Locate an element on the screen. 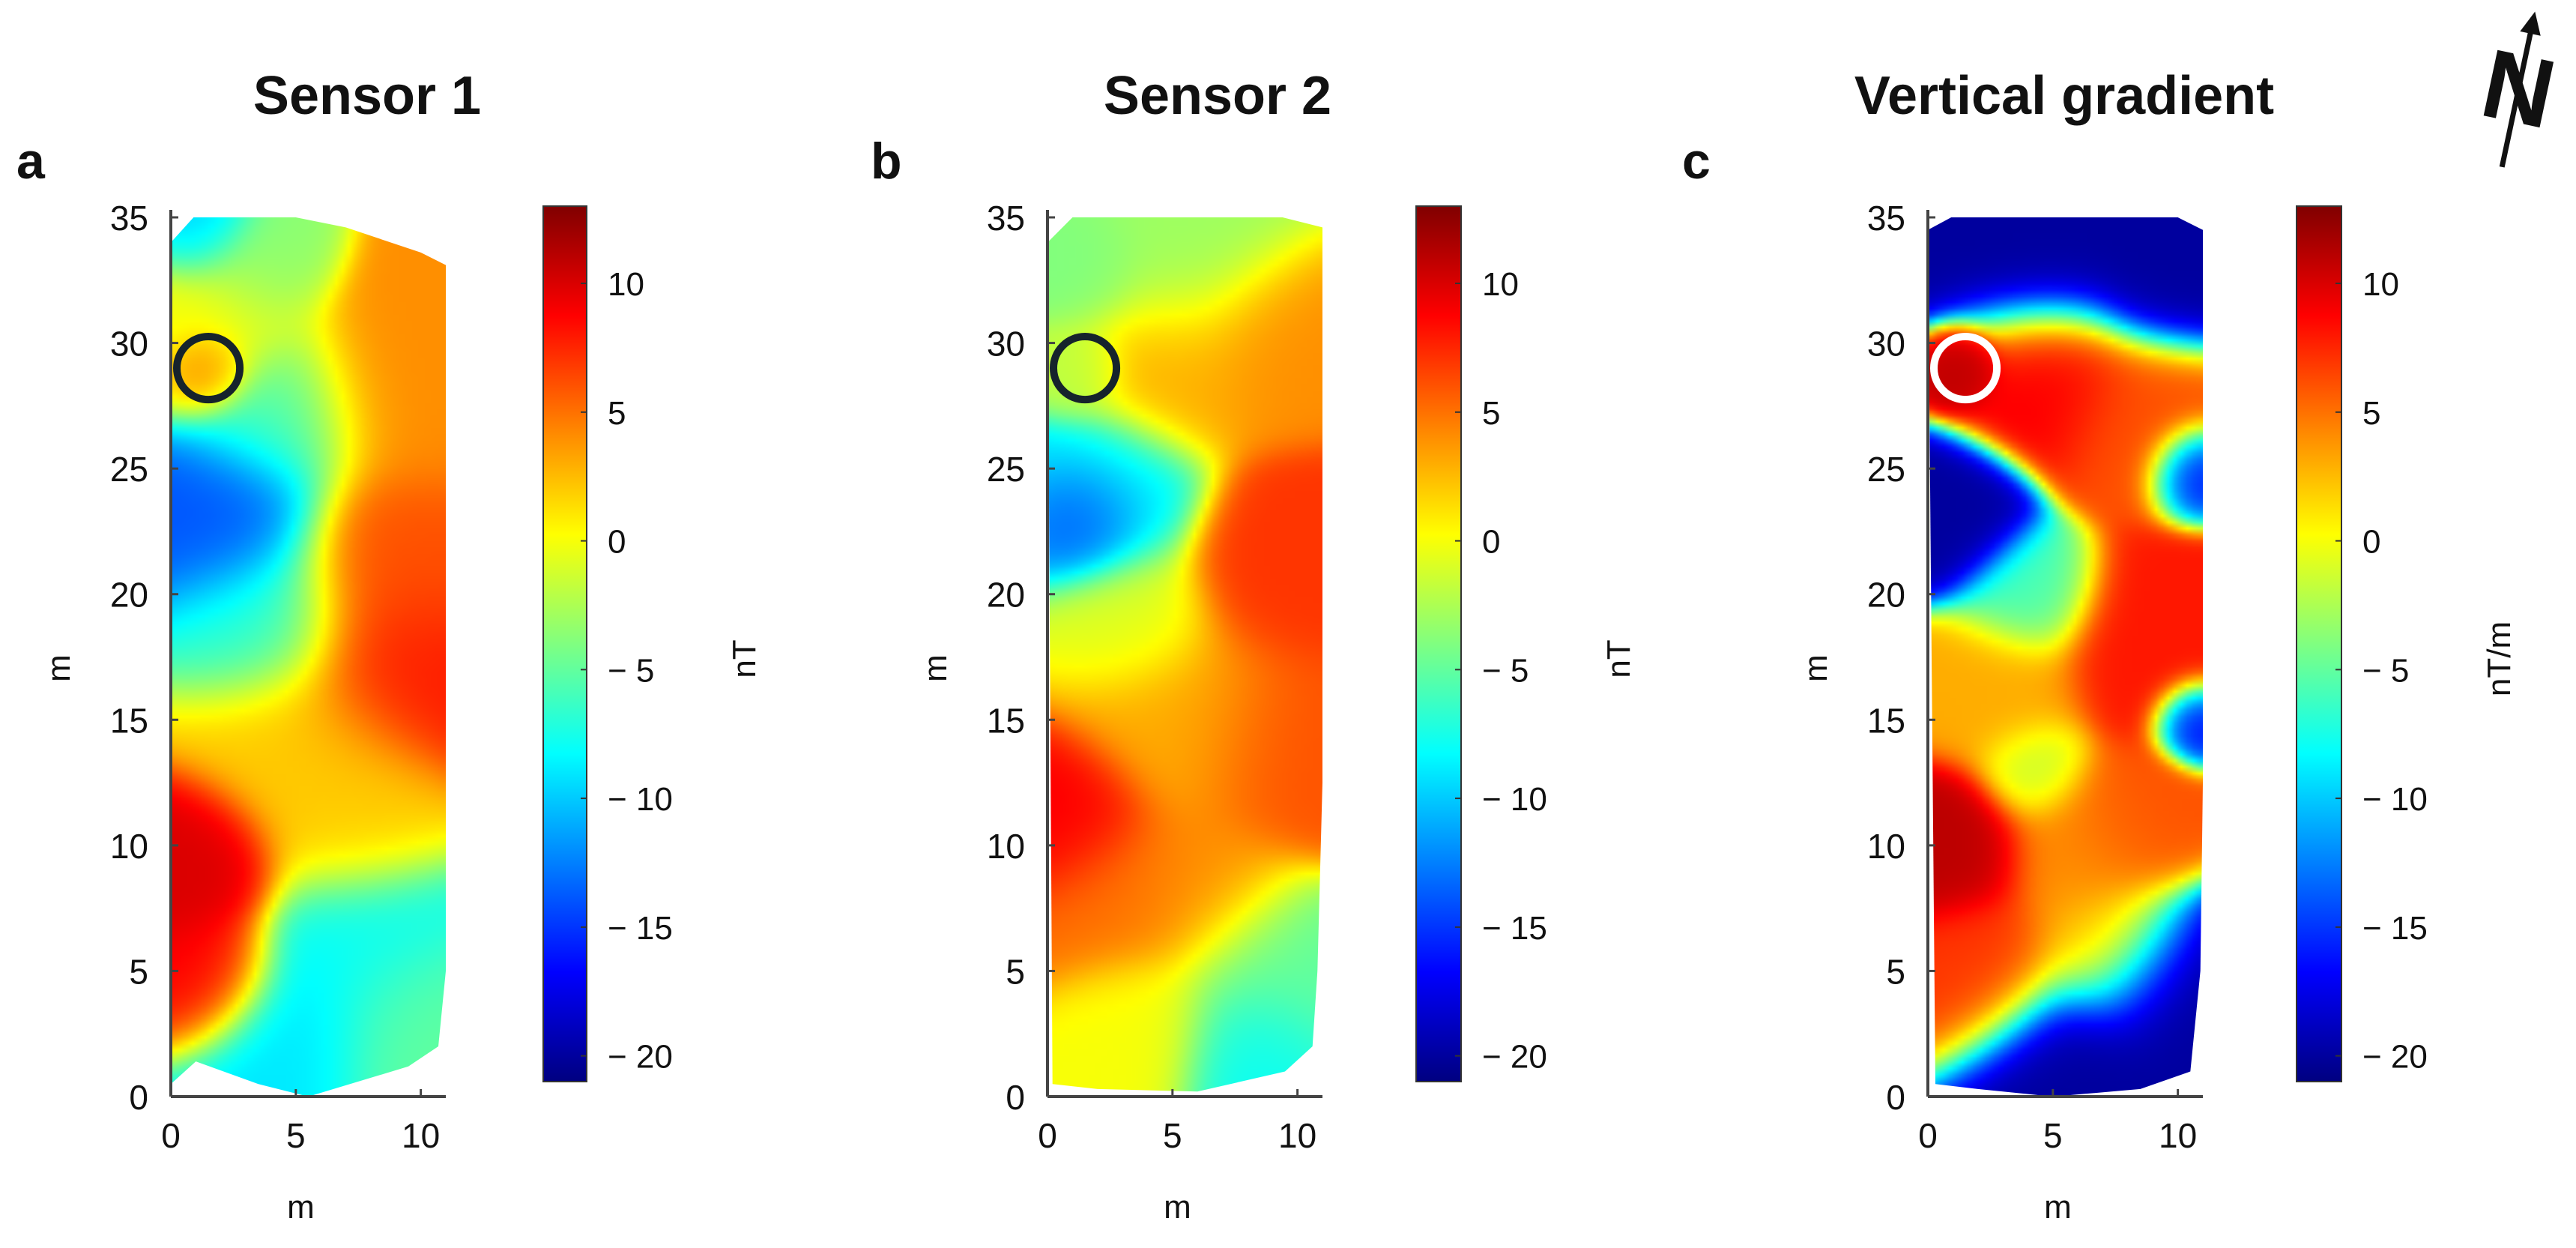  colorbar-label: nT/m is located at coordinates (2499, 658).